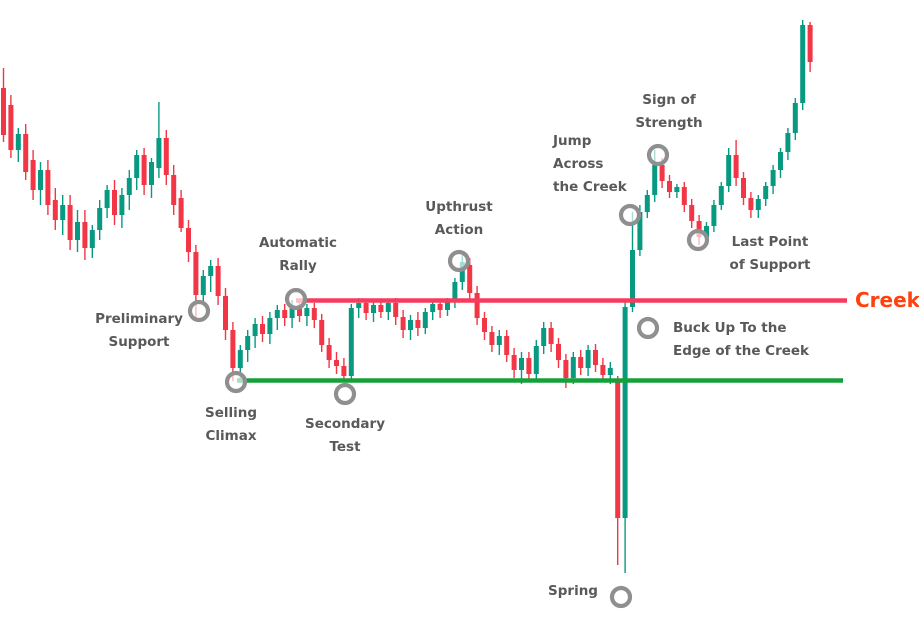  I want to click on label-last-point-of-support-line: of Support, so click(770, 265).